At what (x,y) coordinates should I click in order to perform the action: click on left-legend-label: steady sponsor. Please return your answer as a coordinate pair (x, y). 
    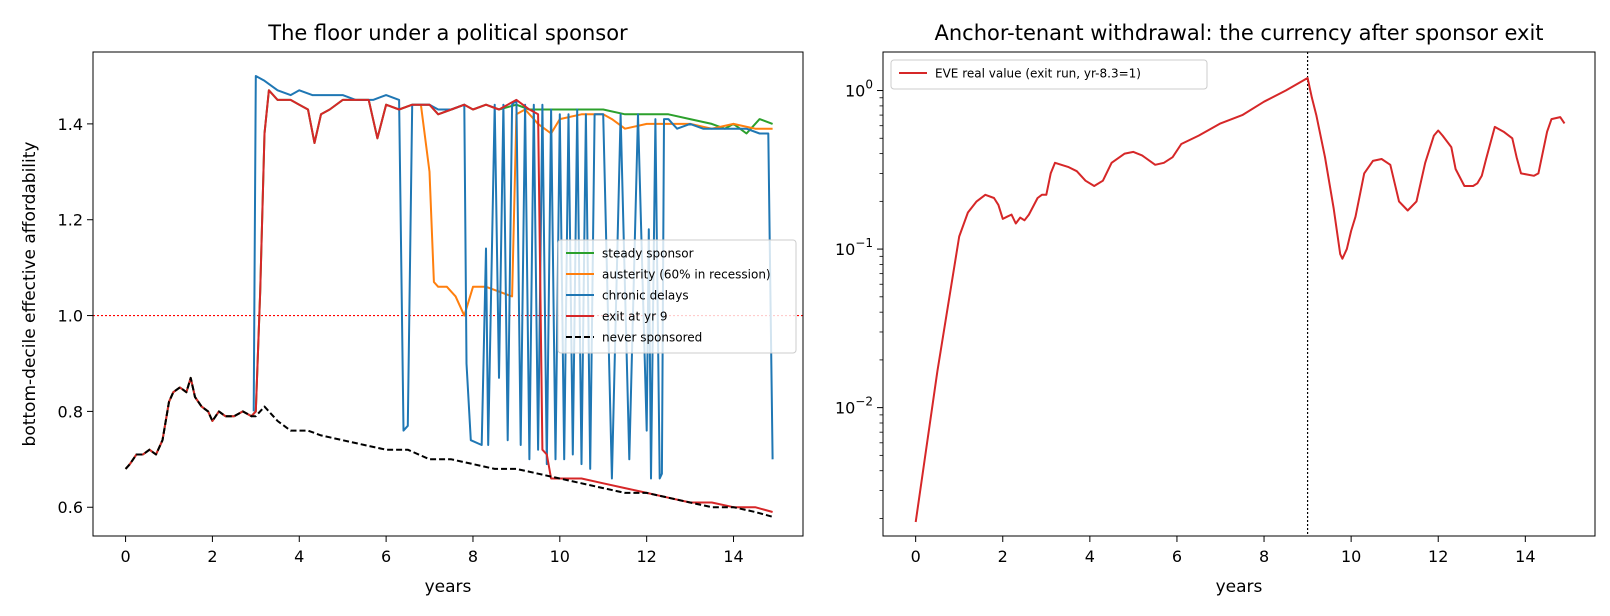
    Looking at the image, I should click on (648, 254).